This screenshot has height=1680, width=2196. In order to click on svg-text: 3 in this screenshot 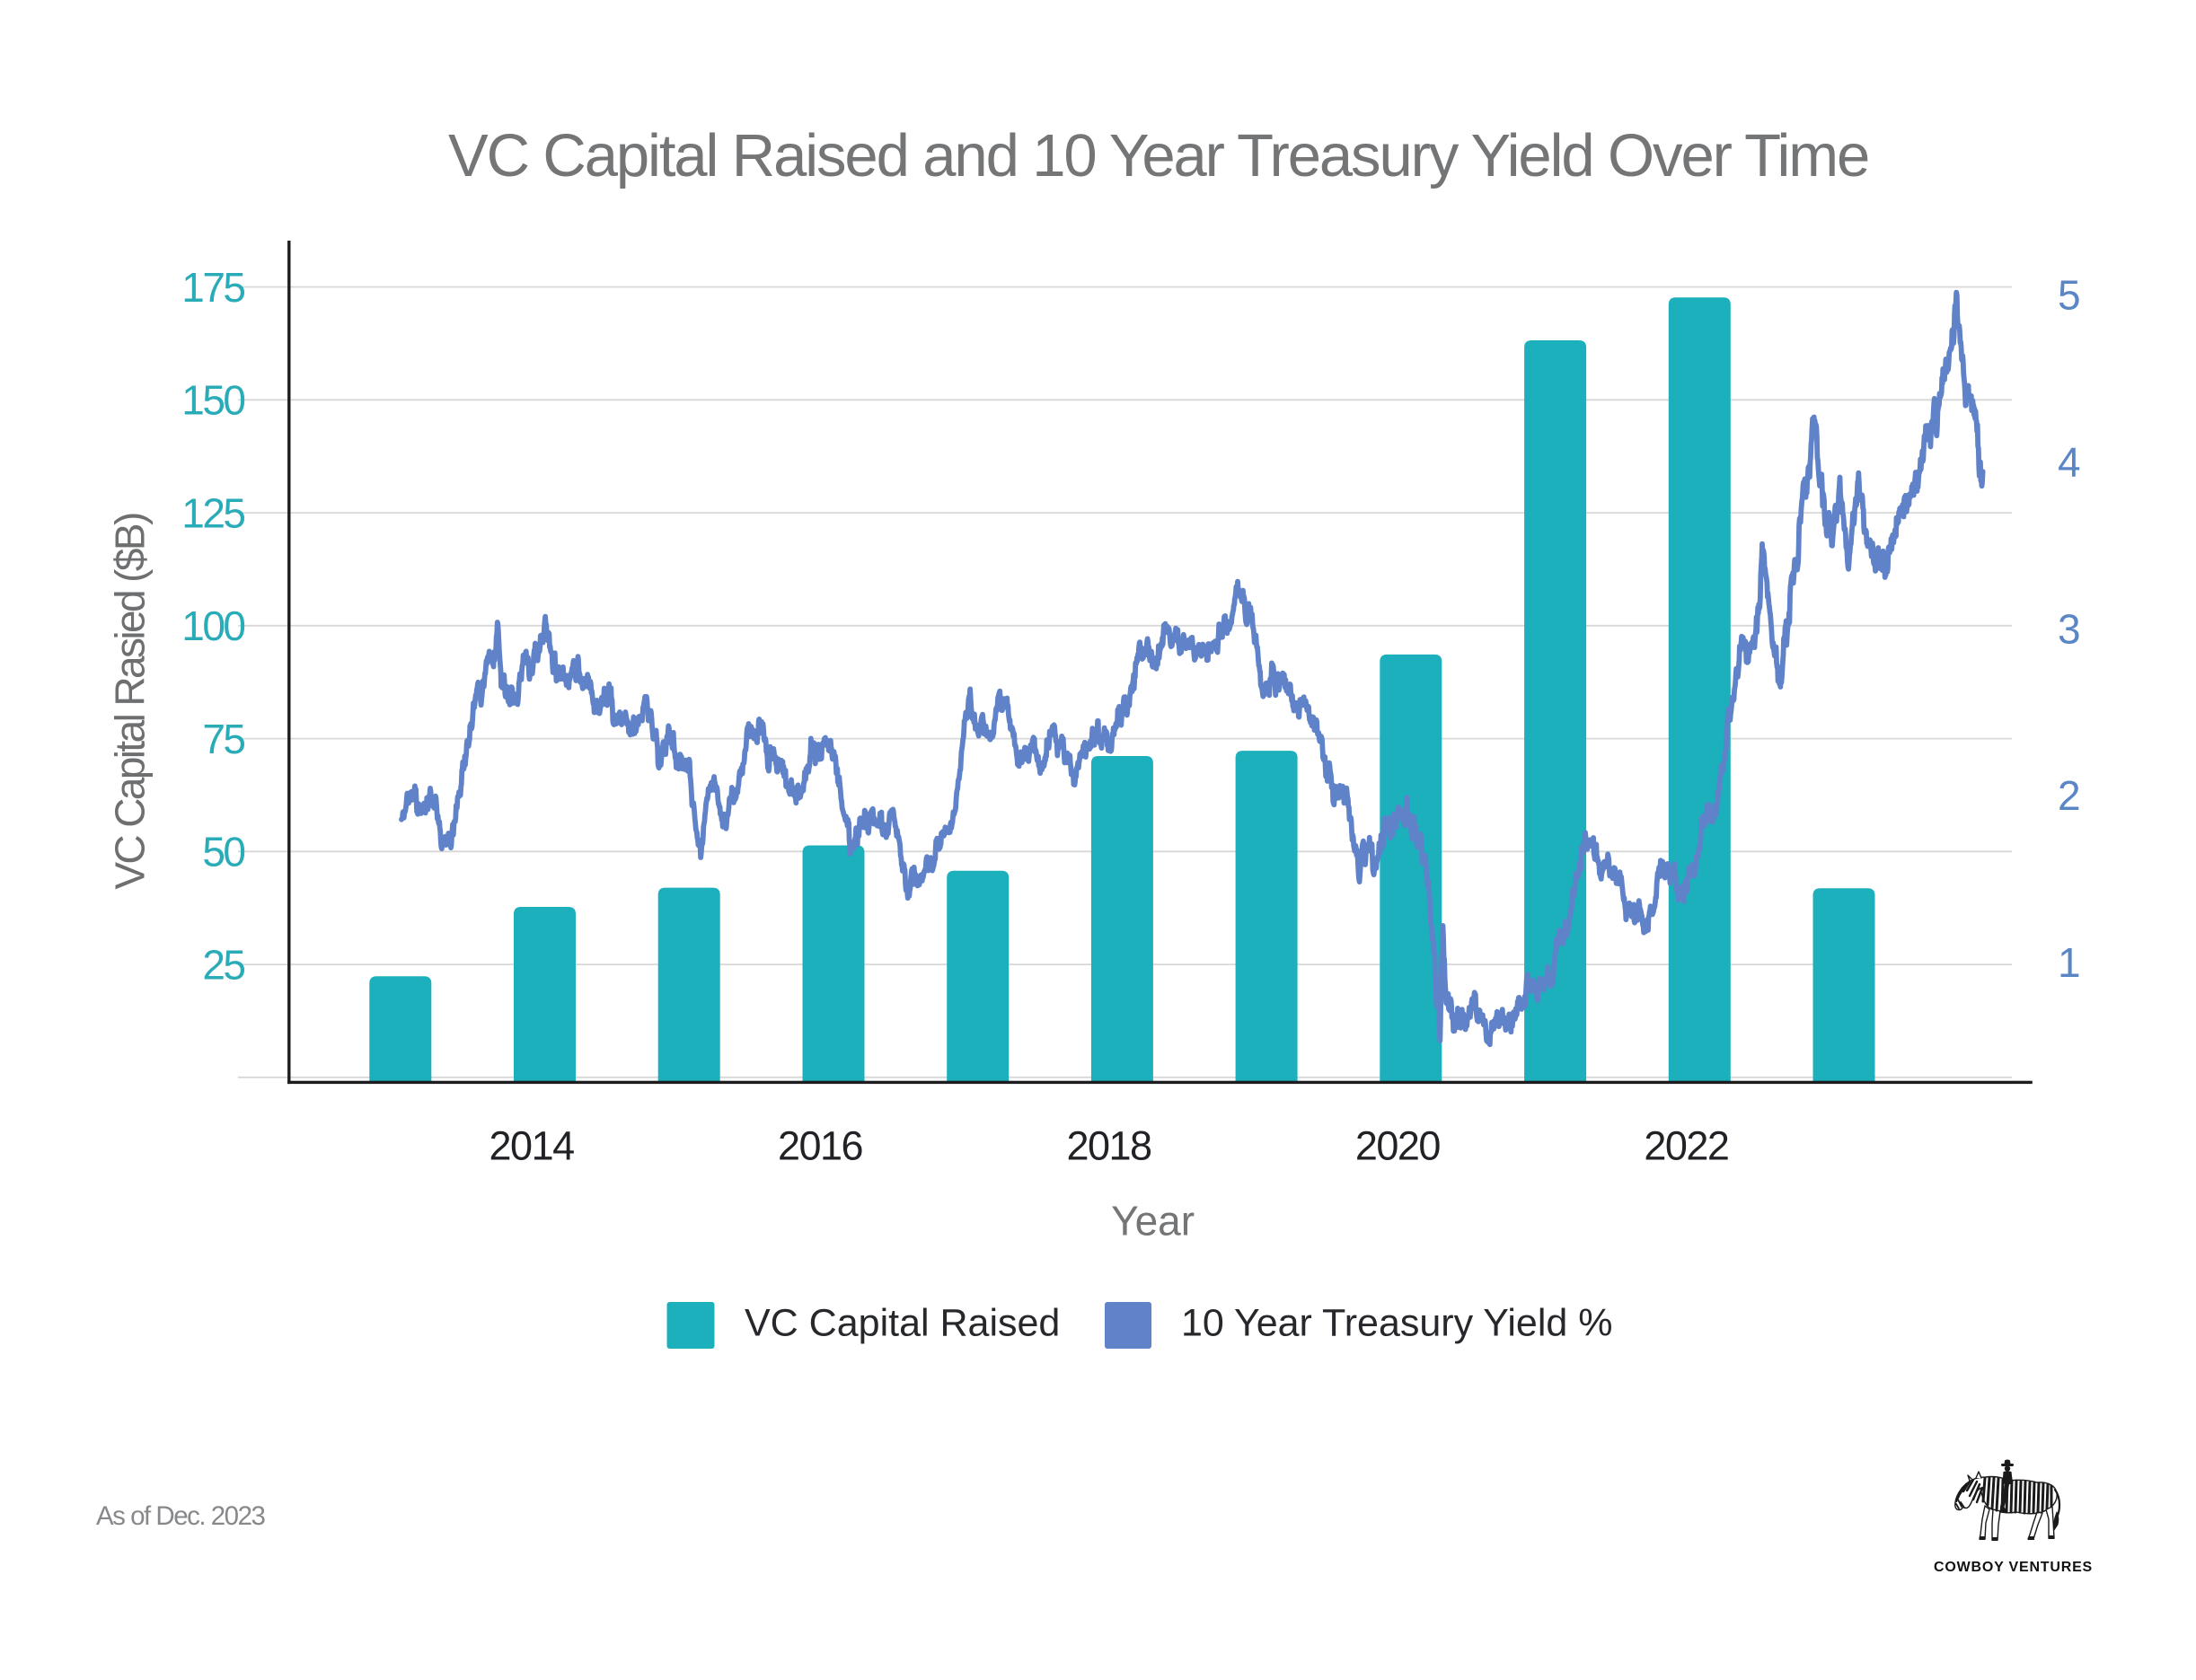, I will do `click(2070, 628)`.